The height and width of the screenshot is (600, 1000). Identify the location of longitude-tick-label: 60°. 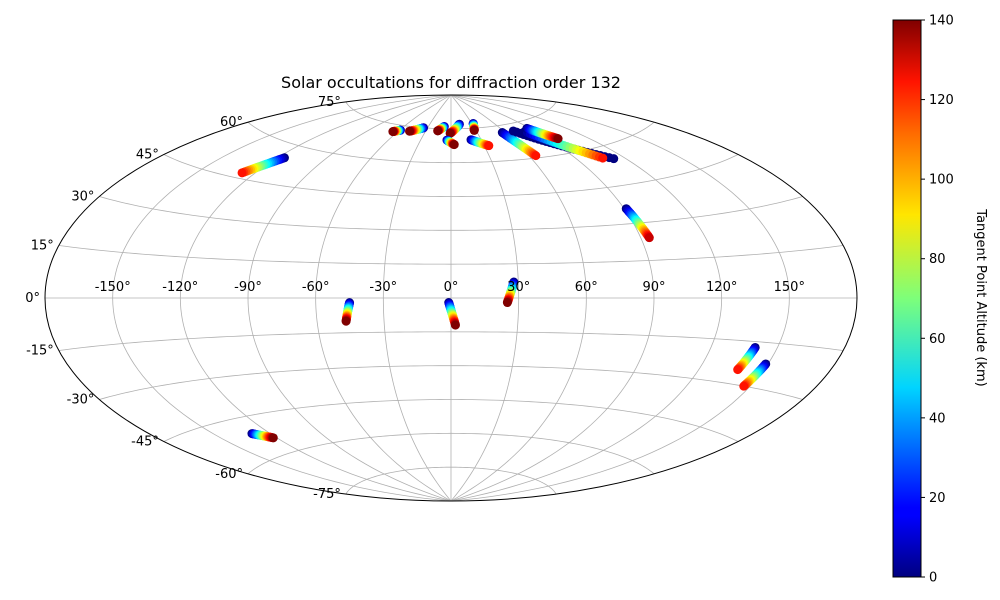
(586, 287).